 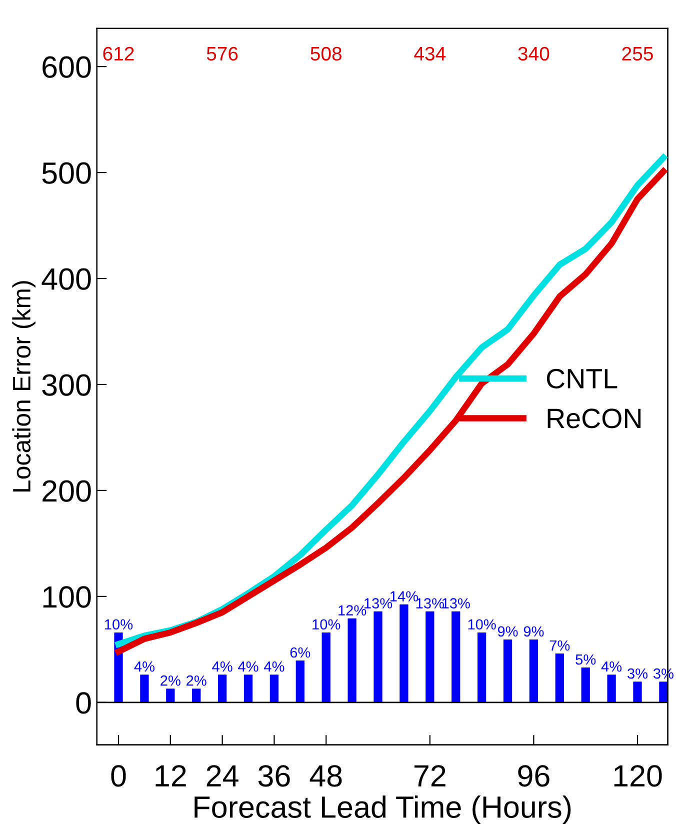 I want to click on x-tick-label: 96, so click(x=534, y=776).